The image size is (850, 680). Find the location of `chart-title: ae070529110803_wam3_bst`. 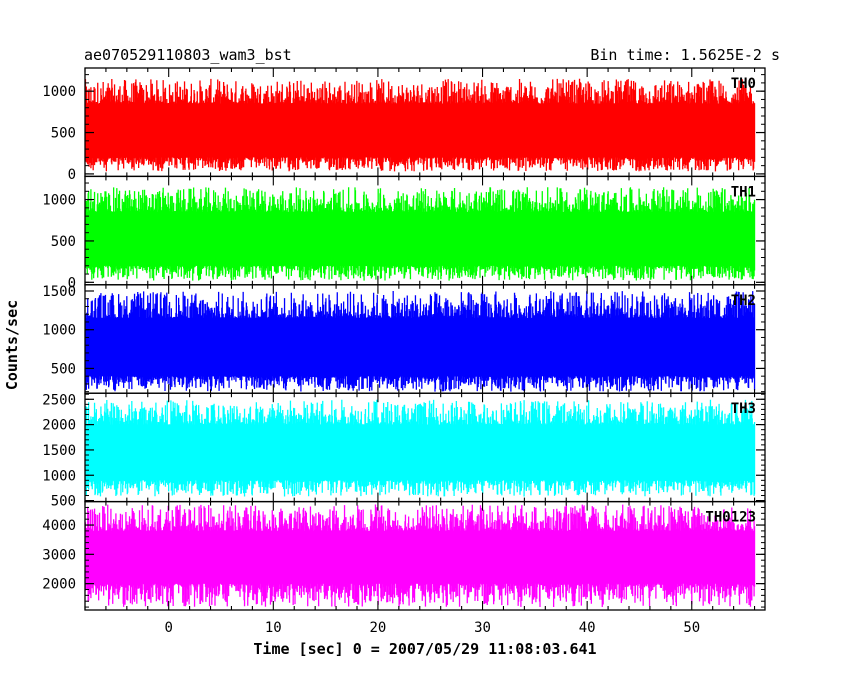

chart-title: ae070529110803_wam3_bst is located at coordinates (188, 55).